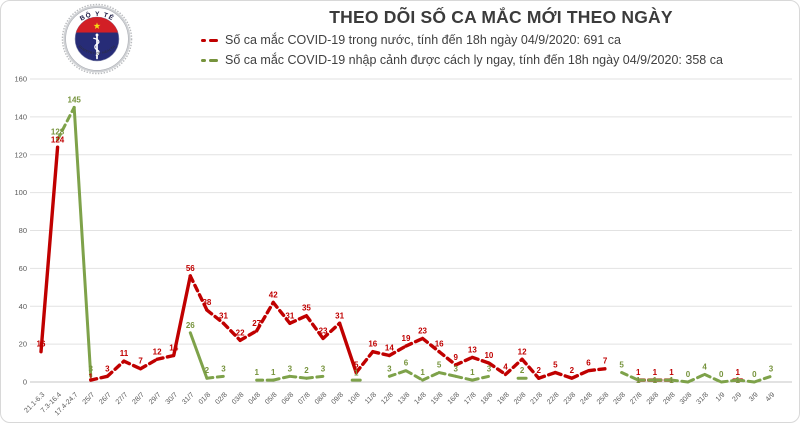  Describe the element at coordinates (23, 306) in the screenshot. I see `y-axis-label: 40` at that location.